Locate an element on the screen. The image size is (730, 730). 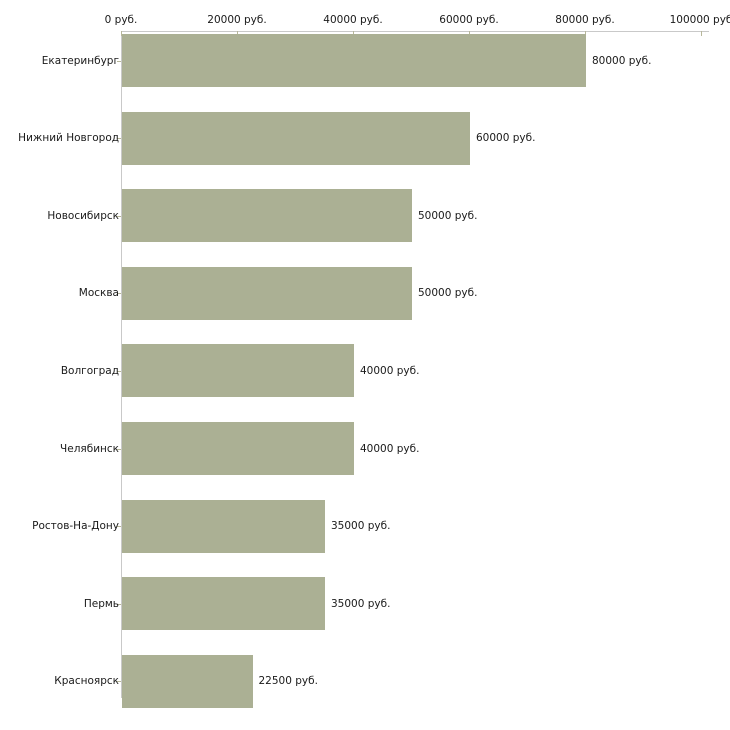
category-label: Нижний Новгород is located at coordinates (68, 138).